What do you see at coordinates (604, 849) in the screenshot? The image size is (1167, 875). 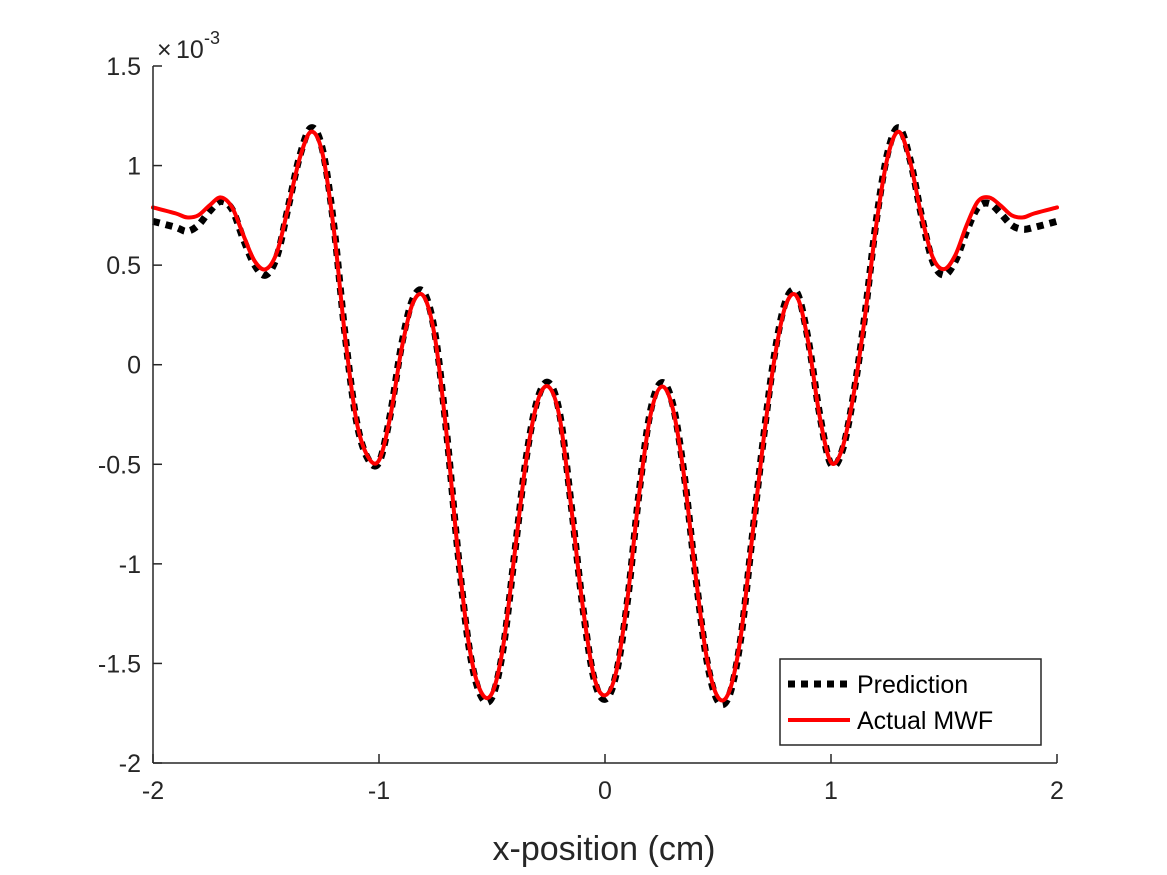 I see `x-axis-title: x-position (cm)` at bounding box center [604, 849].